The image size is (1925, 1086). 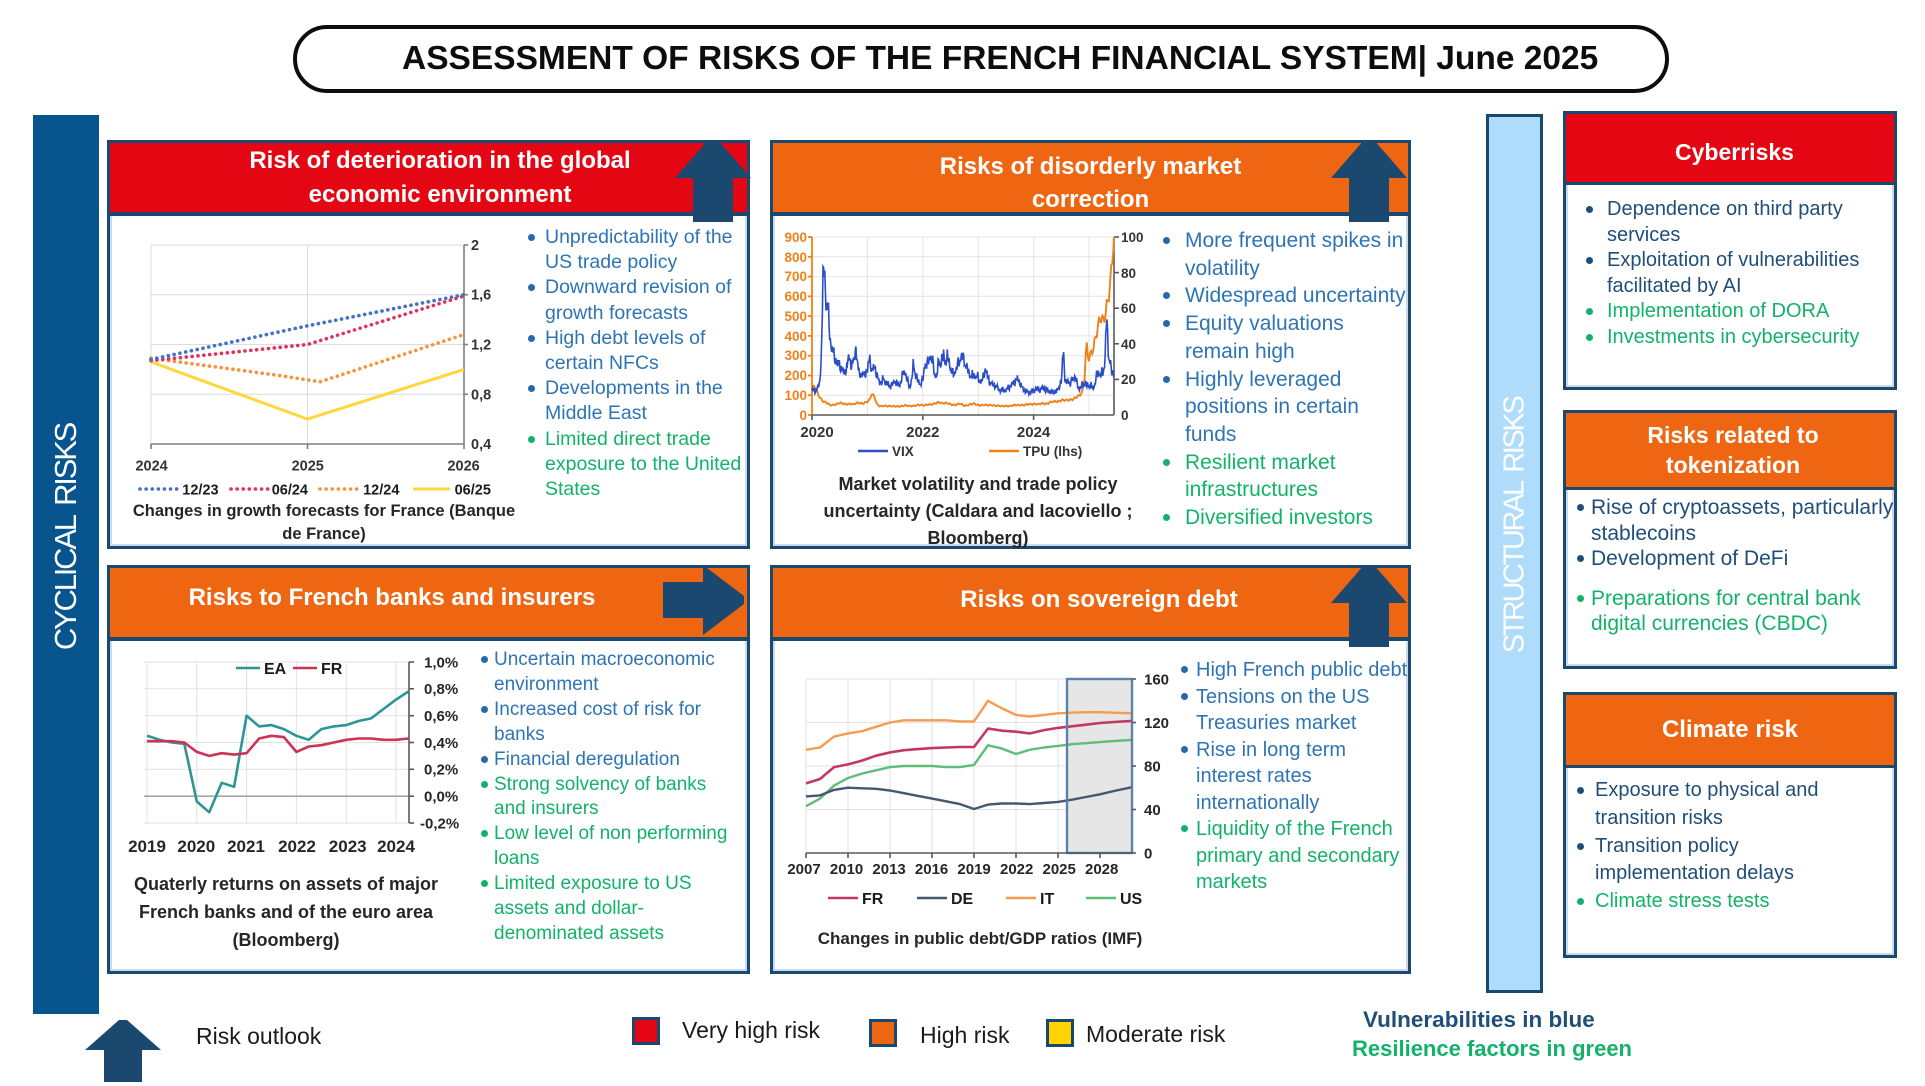 What do you see at coordinates (803, 869) in the screenshot?
I see `svg-text: 2007` at bounding box center [803, 869].